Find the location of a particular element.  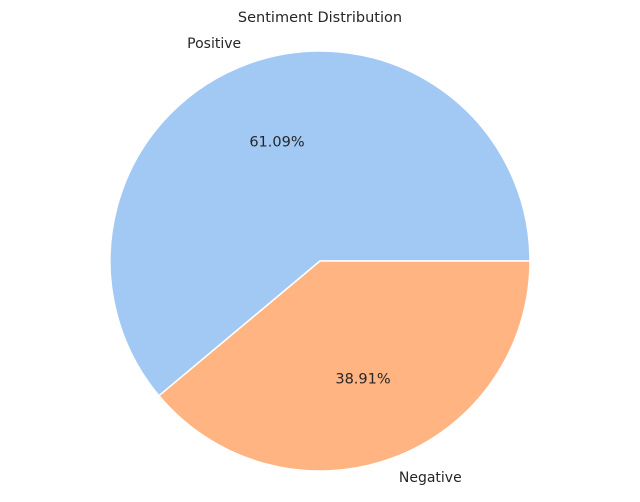

slice-label-negative: Negative is located at coordinates (430, 478).